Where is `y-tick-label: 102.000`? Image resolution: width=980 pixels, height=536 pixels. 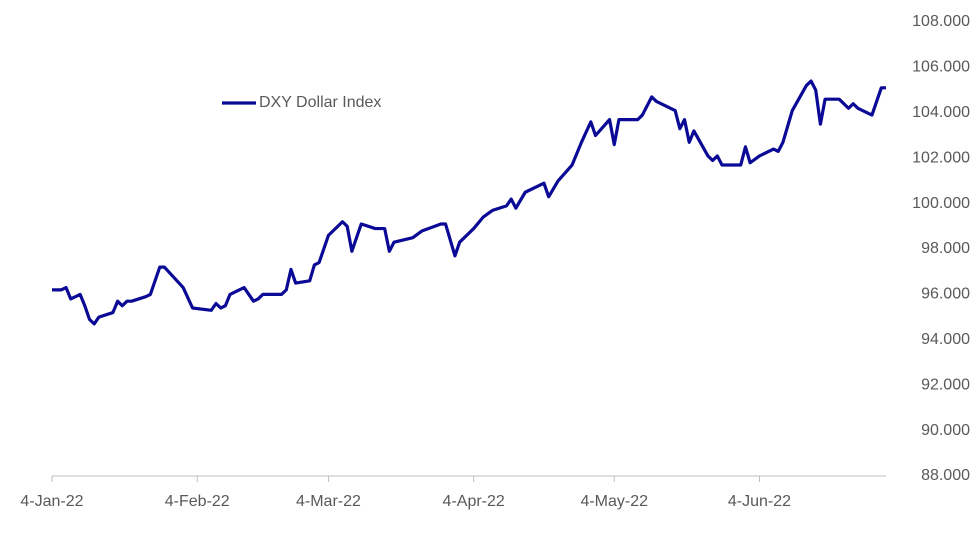 y-tick-label: 102.000 is located at coordinates (941, 157).